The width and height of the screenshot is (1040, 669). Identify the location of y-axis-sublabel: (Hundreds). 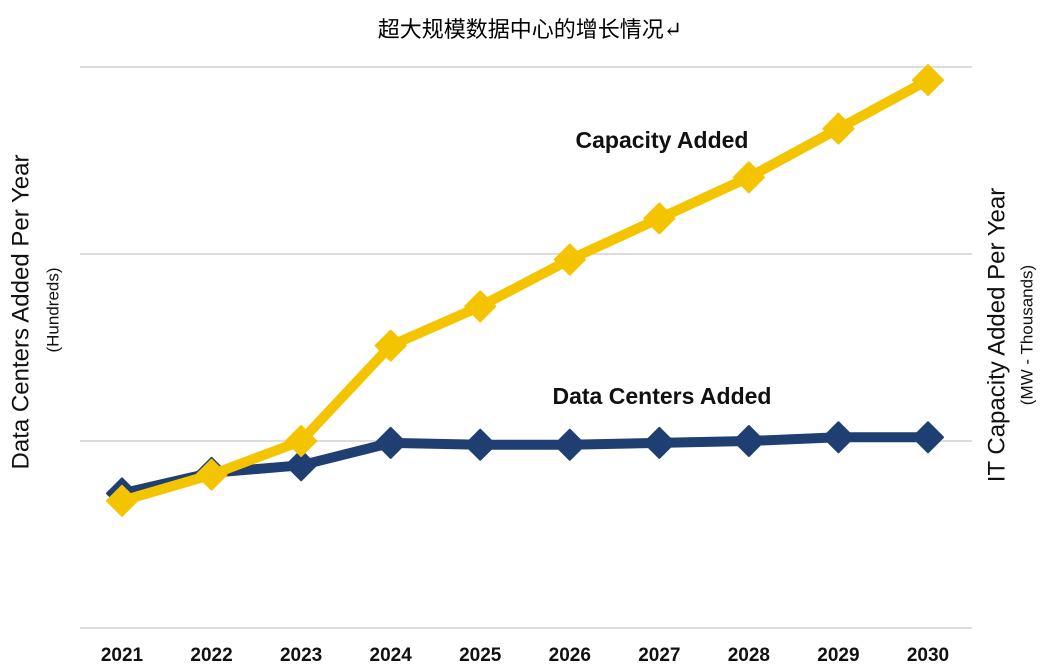
(52, 309).